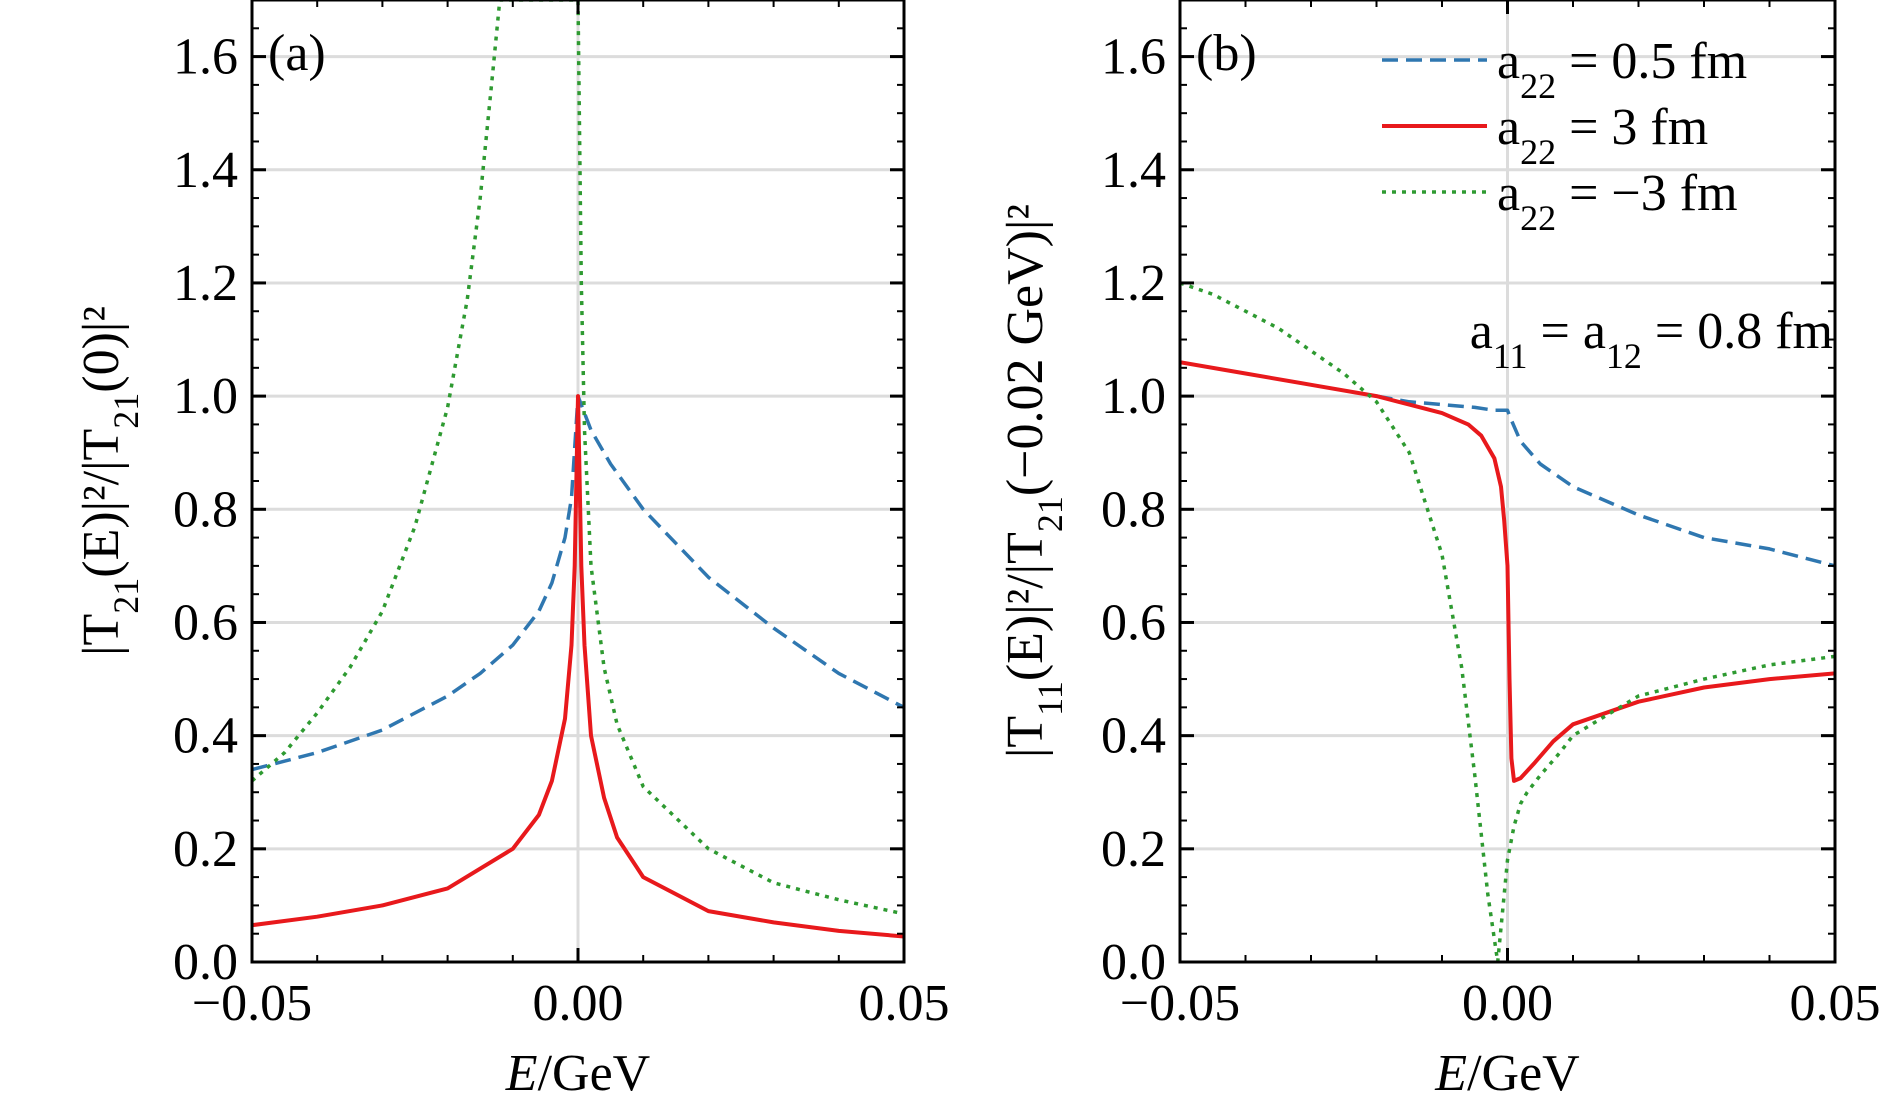  What do you see at coordinates (109, 481) in the screenshot?
I see `y-axis-label: |T21(E)|²/|T21(0)|²` at bounding box center [109, 481].